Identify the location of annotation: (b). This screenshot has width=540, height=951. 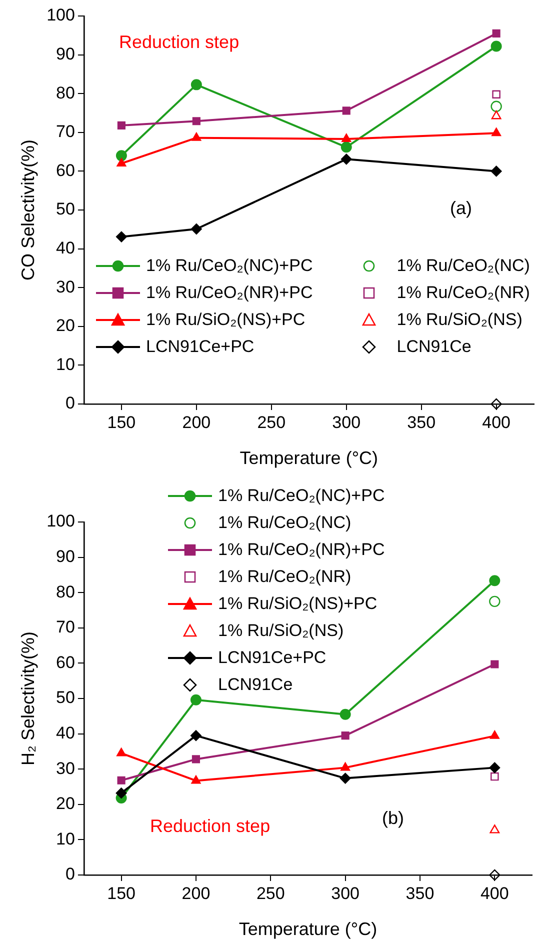
(393, 818).